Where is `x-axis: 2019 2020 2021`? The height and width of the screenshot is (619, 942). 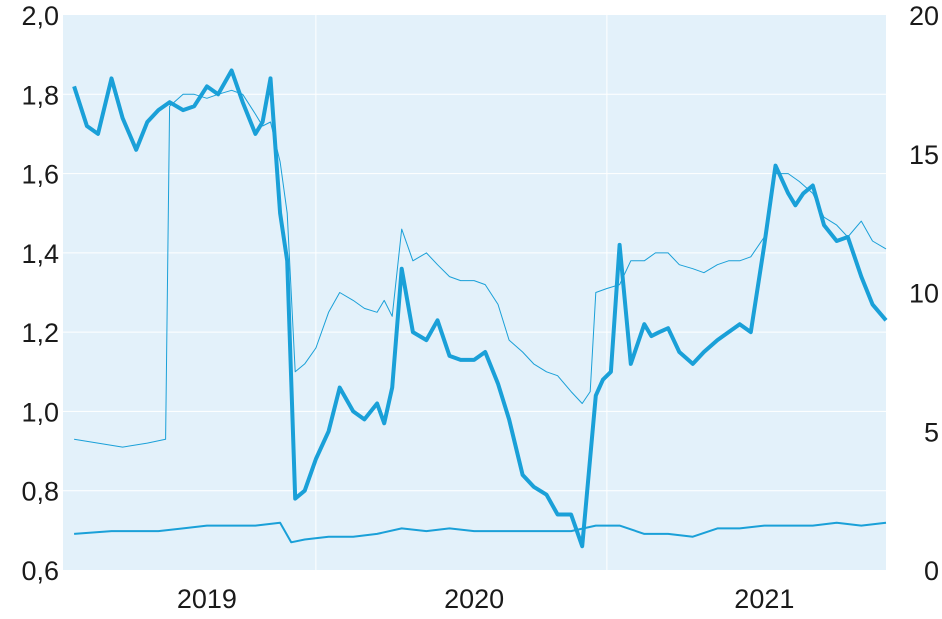 x-axis: 2019 2020 2021 is located at coordinates (485, 599).